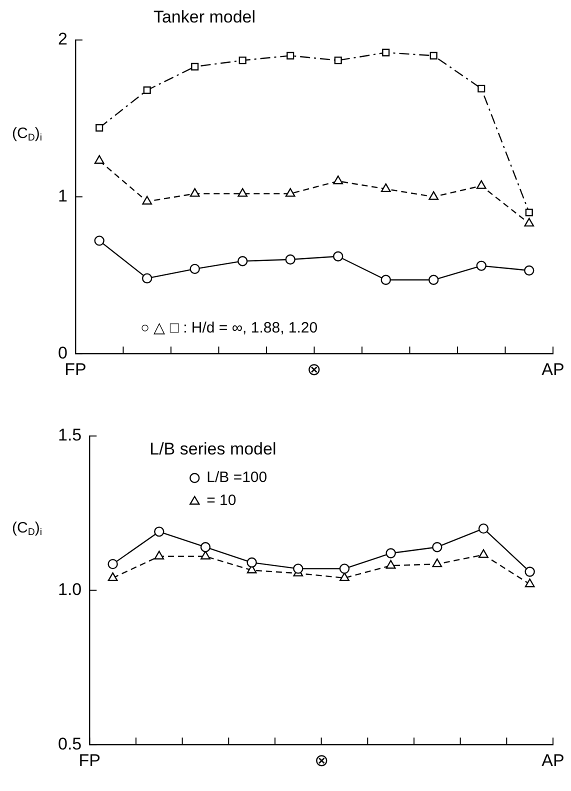  What do you see at coordinates (221, 501) in the screenshot?
I see `legend-label: = 10` at bounding box center [221, 501].